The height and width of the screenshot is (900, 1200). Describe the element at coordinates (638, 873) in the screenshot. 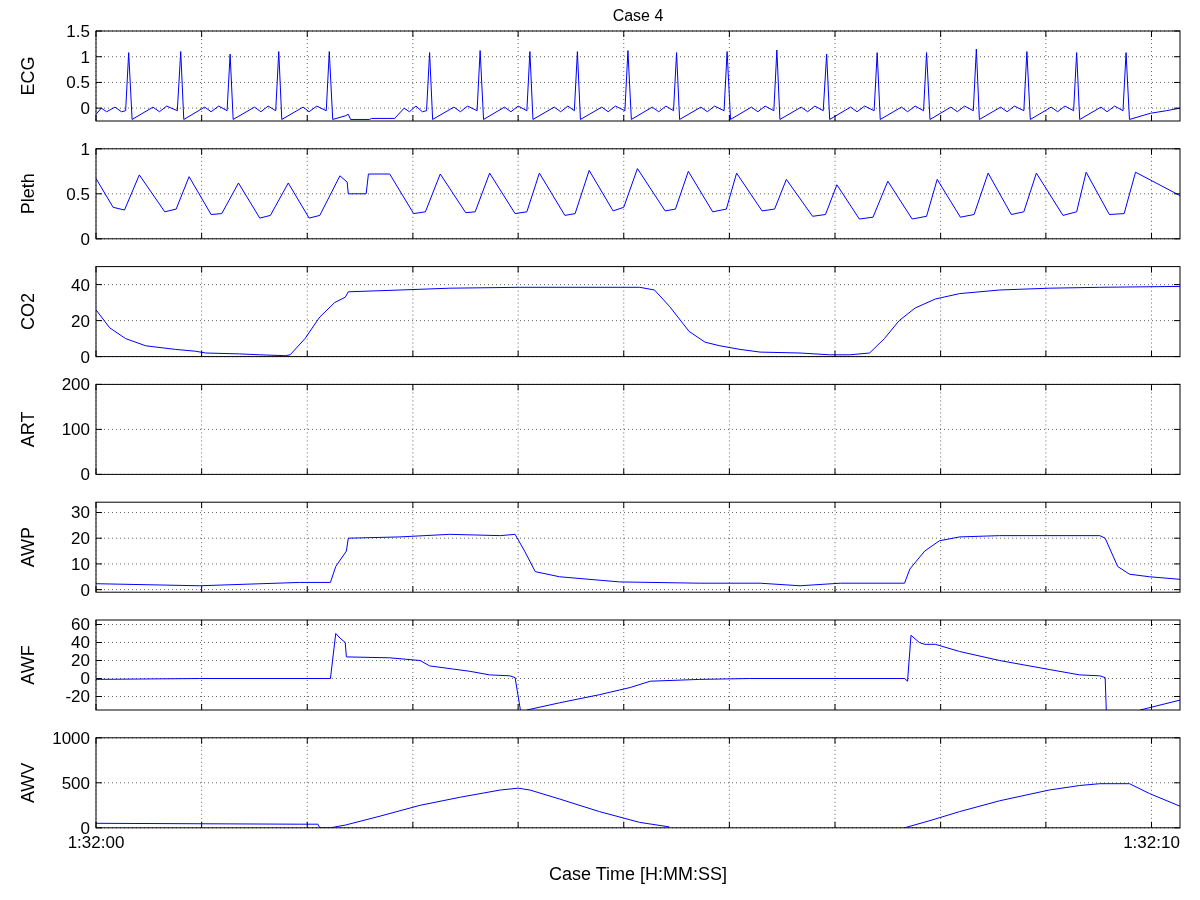

I see `x-axis-title: Case Time [H:MM:SS]` at that location.